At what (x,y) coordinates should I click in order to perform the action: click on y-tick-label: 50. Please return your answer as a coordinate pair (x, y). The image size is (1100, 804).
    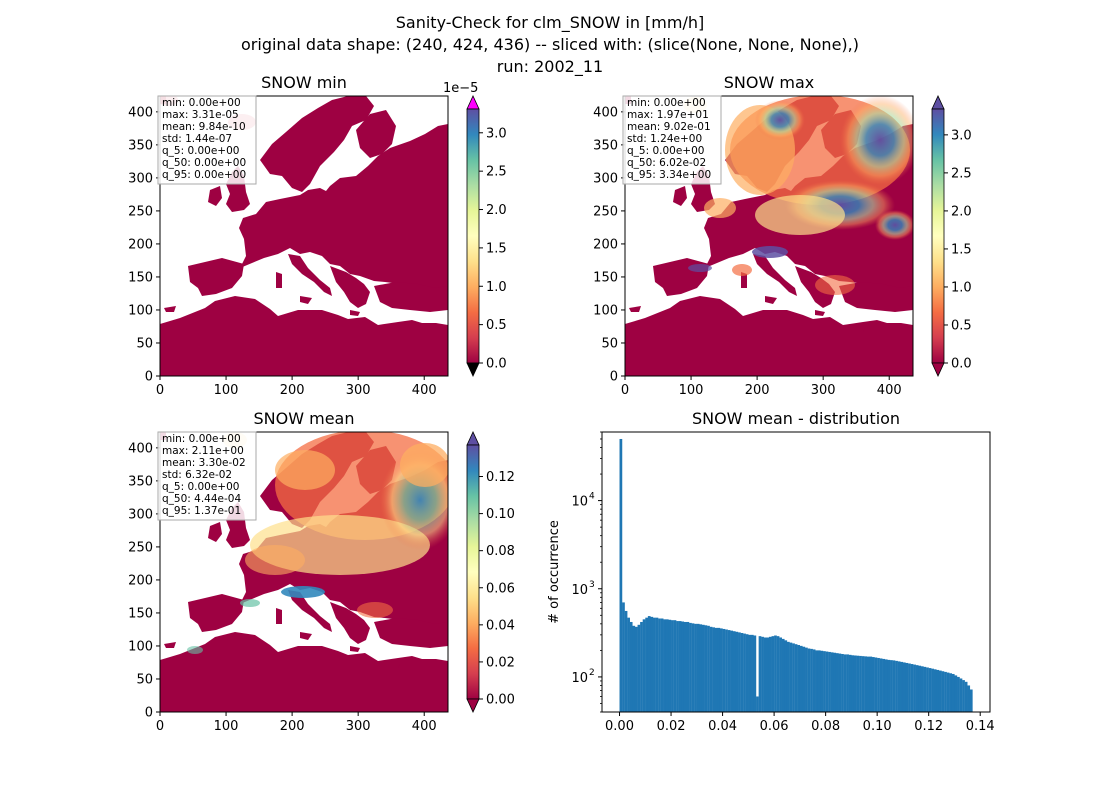
    Looking at the image, I should click on (144, 679).